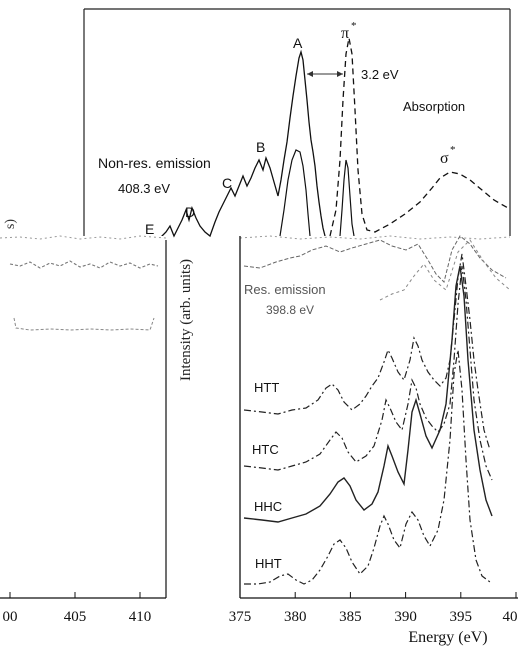  I want to click on res-emission-trace, so click(375, 259).